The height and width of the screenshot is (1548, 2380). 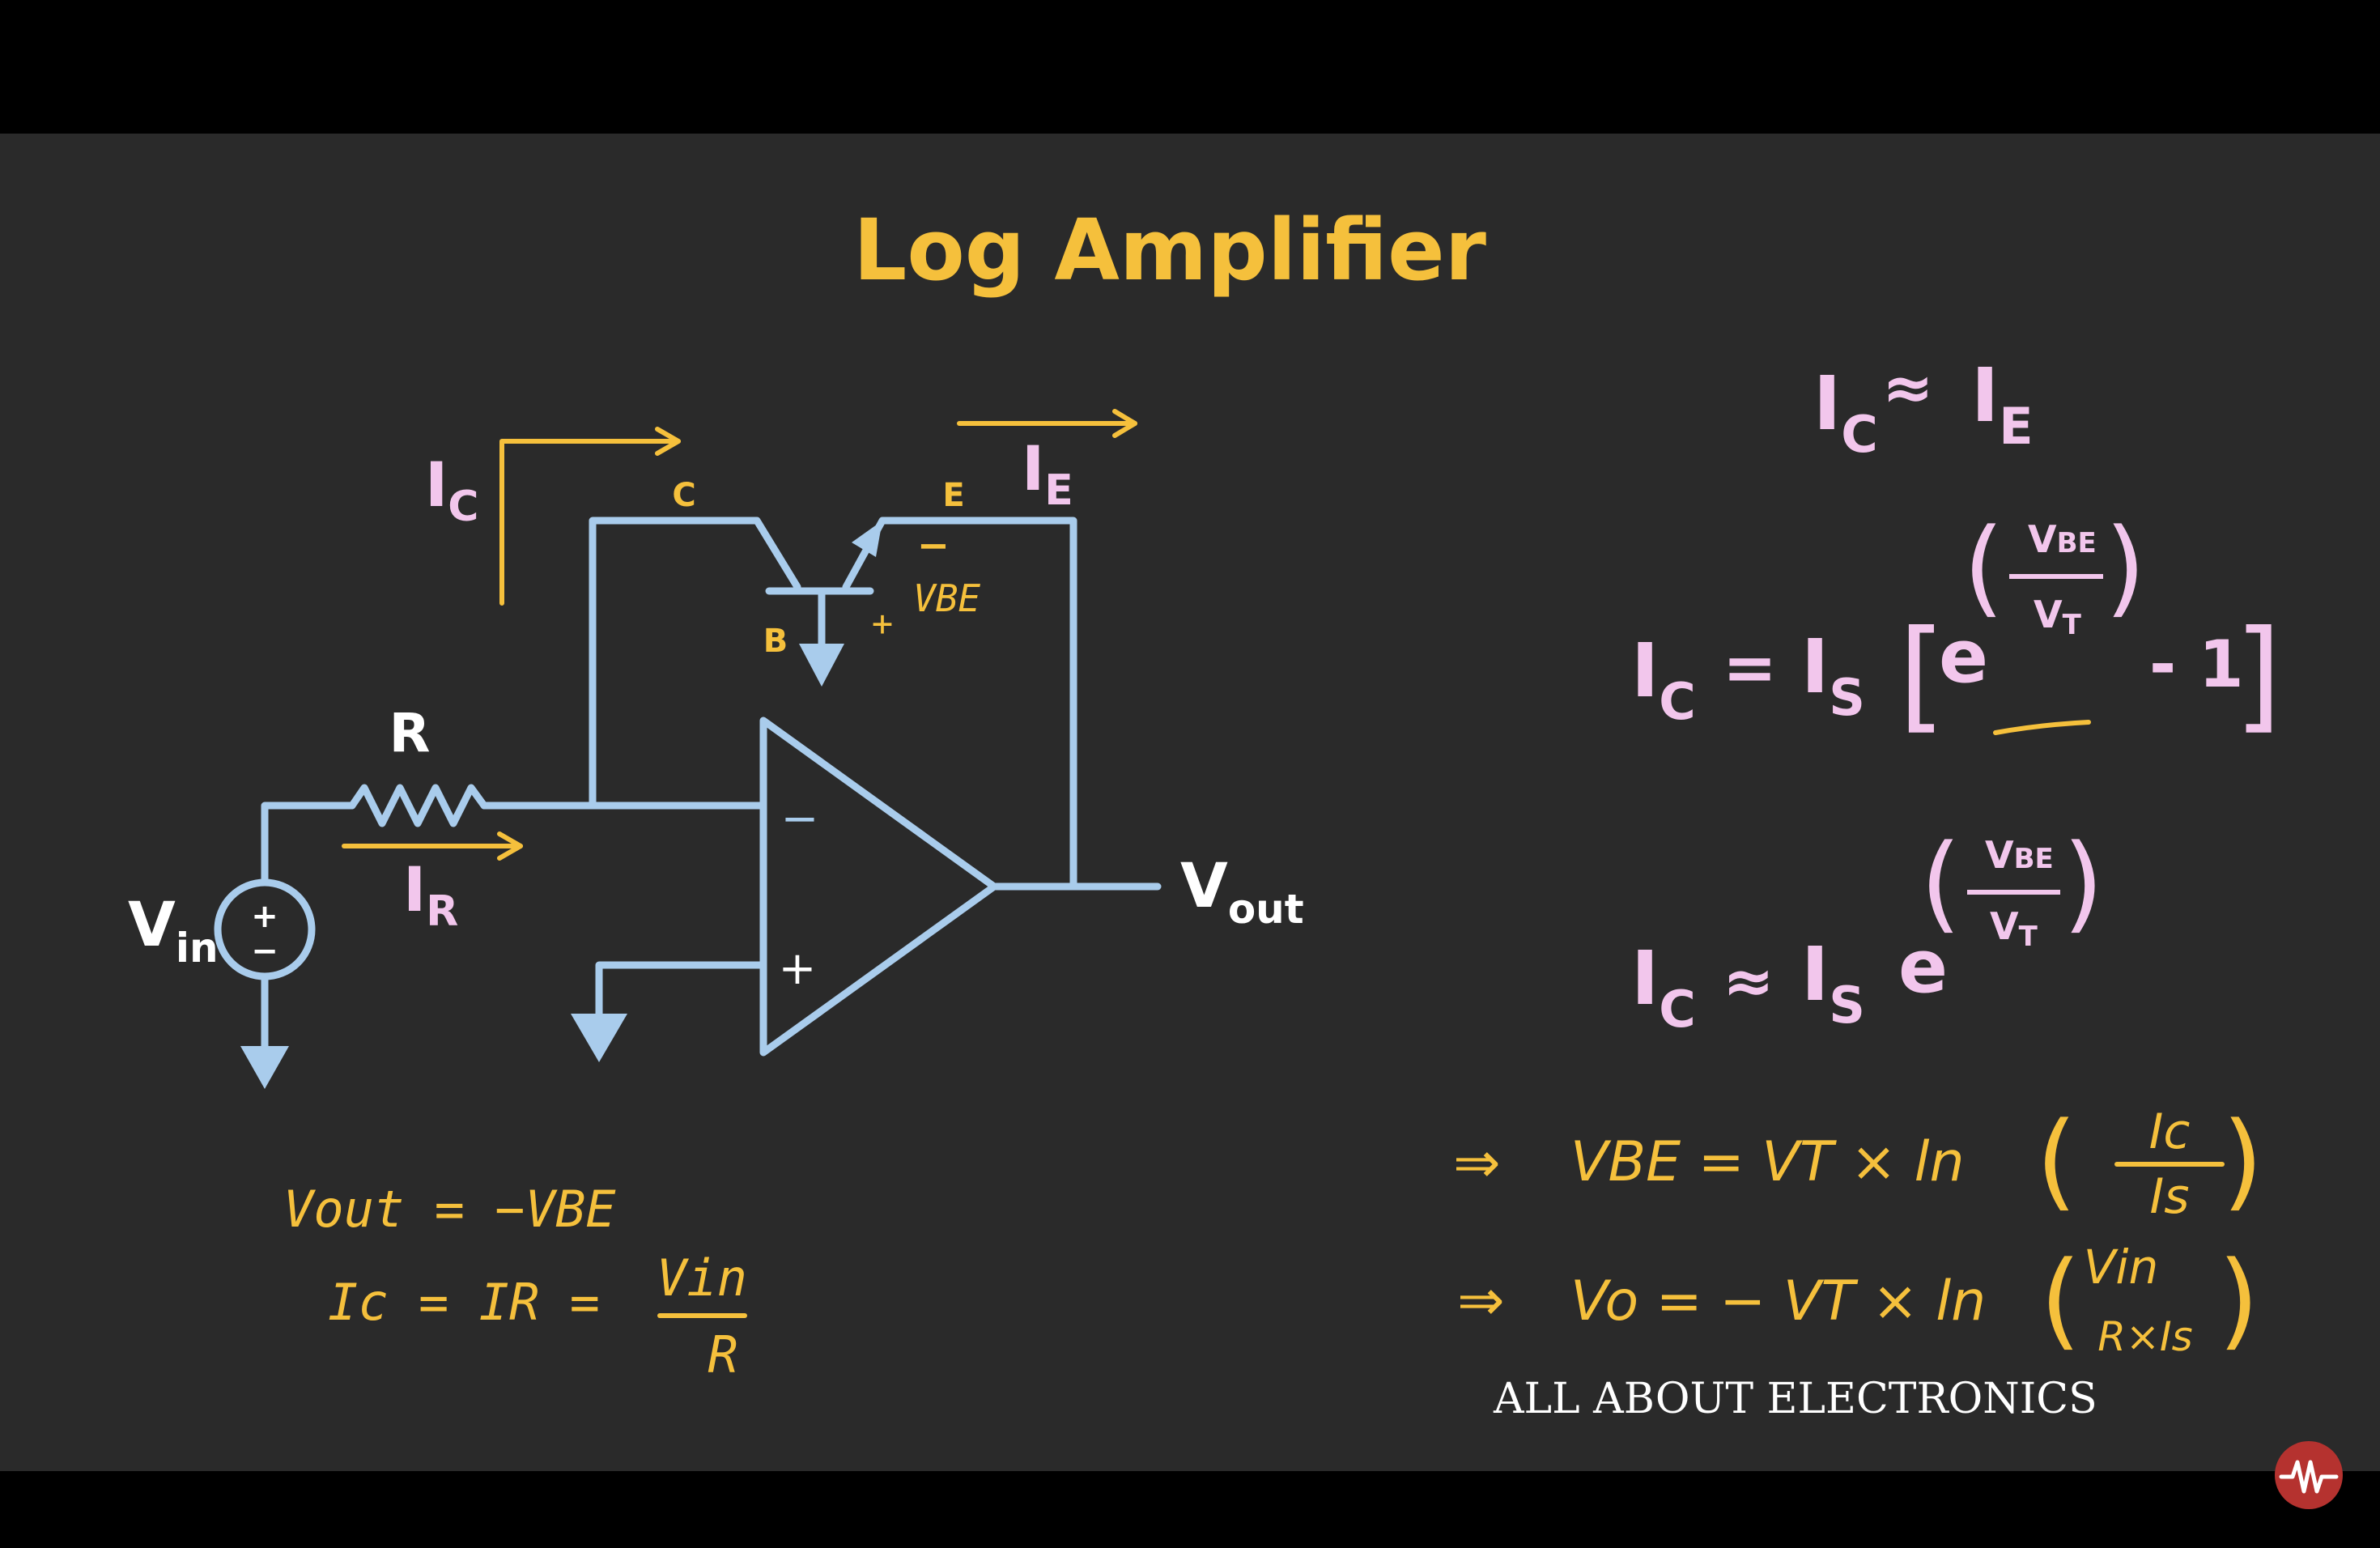 I want to click on label-vbe-plus: +, so click(x=883, y=623).